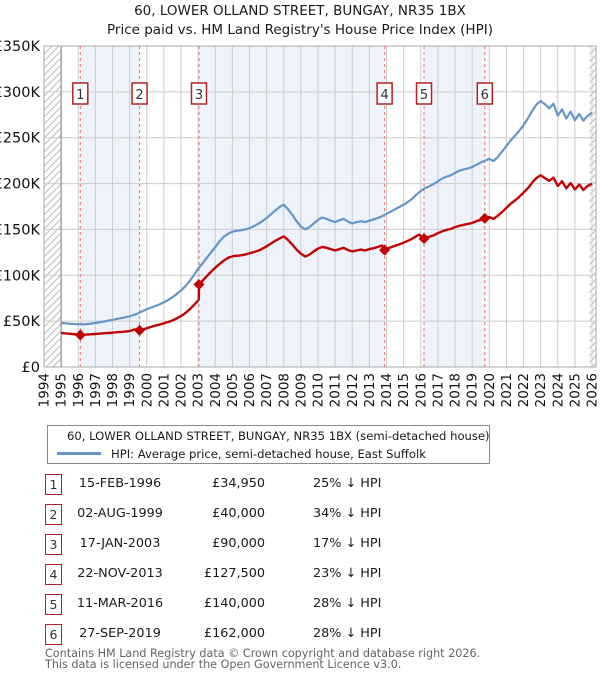 The width and height of the screenshot is (600, 680). What do you see at coordinates (96, 390) in the screenshot?
I see `x-axis-tick-label: 1997` at bounding box center [96, 390].